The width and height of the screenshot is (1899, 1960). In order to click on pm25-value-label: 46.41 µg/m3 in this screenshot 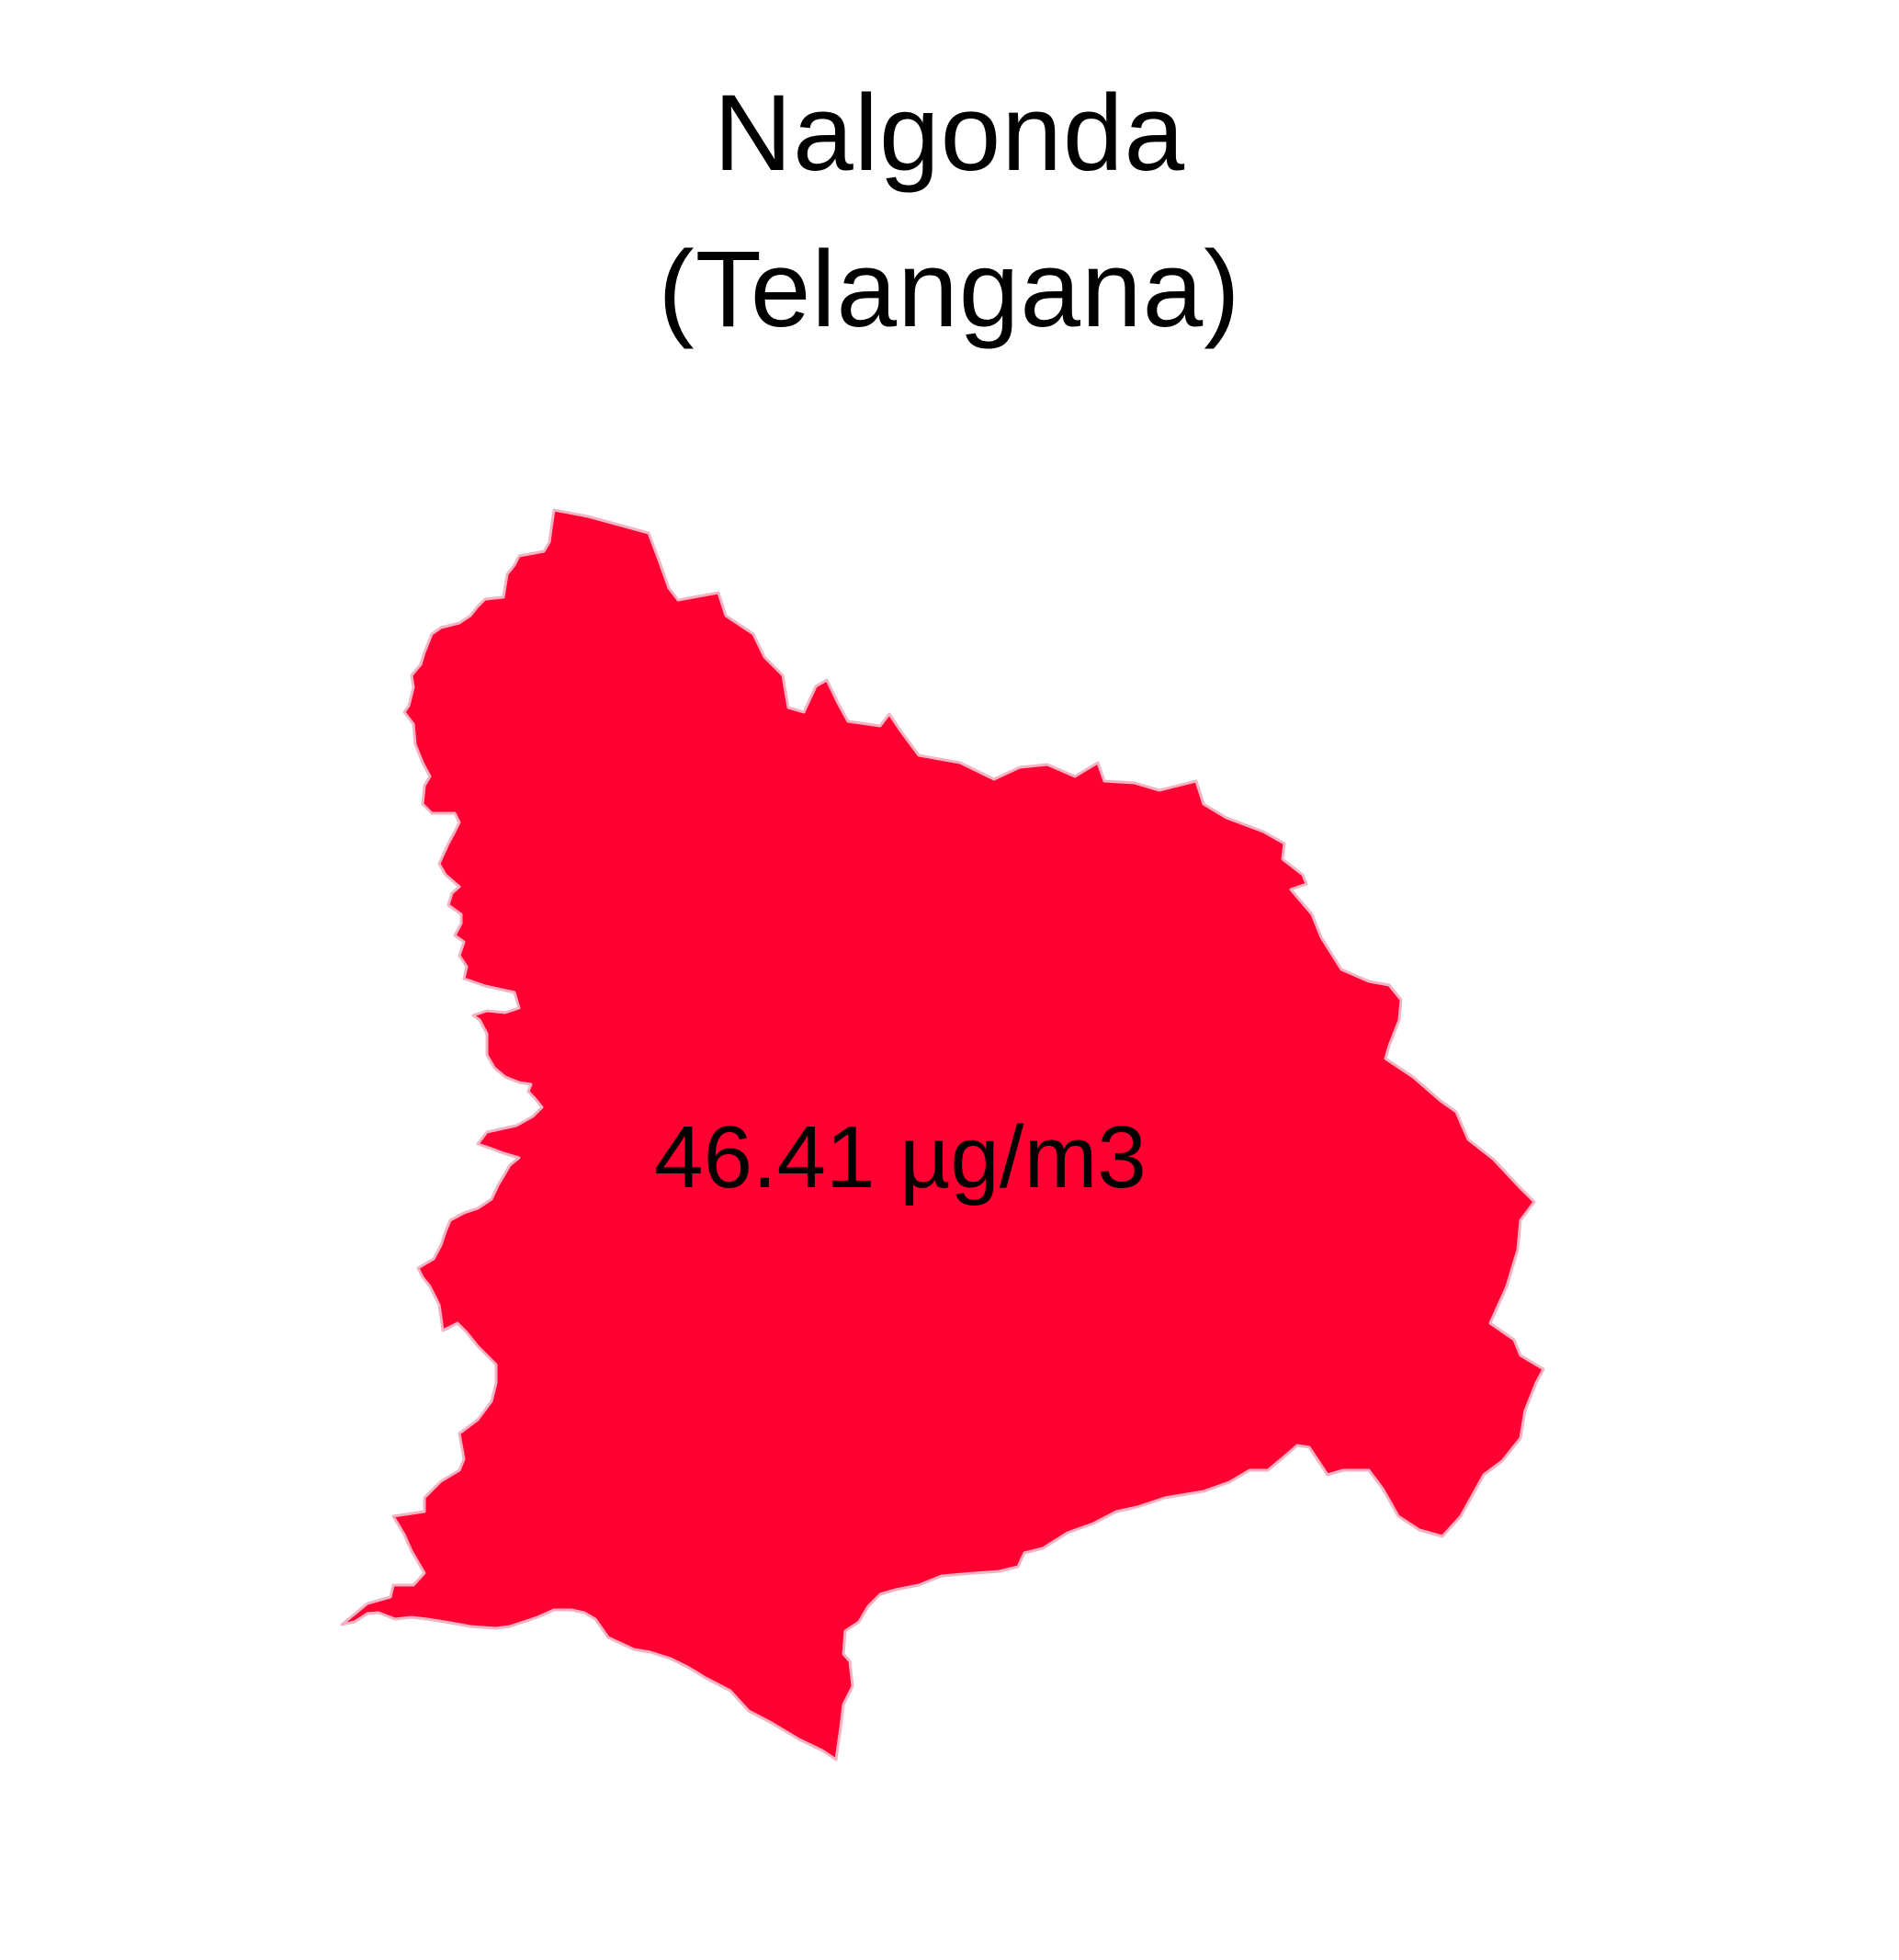, I will do `click(901, 1157)`.